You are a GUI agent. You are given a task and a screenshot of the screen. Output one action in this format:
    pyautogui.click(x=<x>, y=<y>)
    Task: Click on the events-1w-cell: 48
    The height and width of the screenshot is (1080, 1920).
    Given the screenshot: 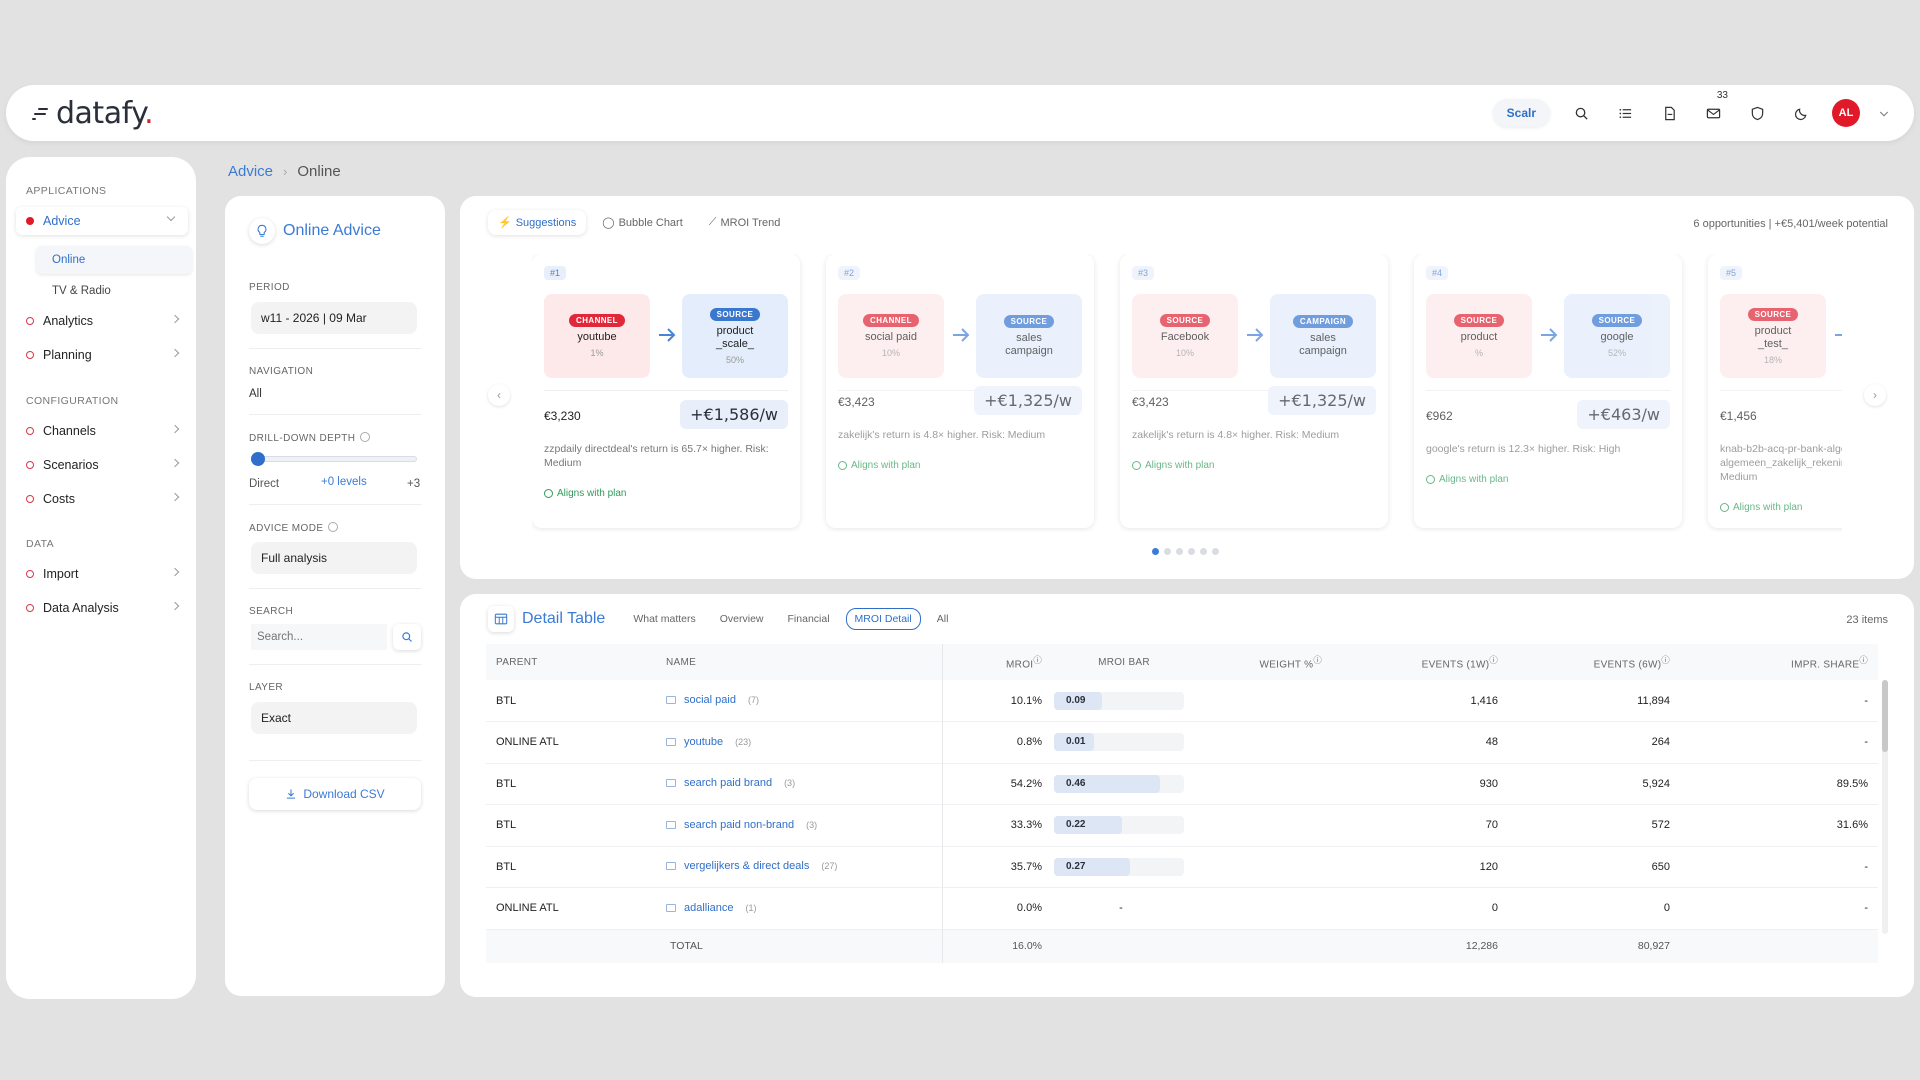 What is the action you would take?
    pyautogui.click(x=1418, y=742)
    